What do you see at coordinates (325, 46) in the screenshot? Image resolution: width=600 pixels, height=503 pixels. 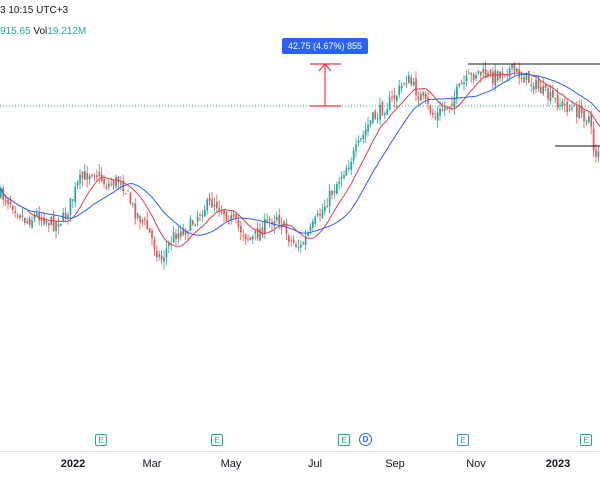 I see `measure-tooltip: 42.75 (4.67%) 855` at bounding box center [325, 46].